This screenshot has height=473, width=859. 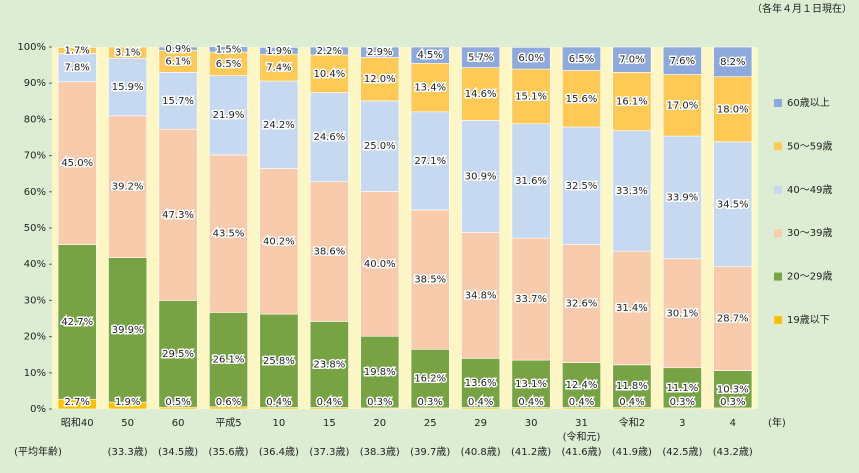 I want to click on data-label: 25.8%, so click(x=279, y=361).